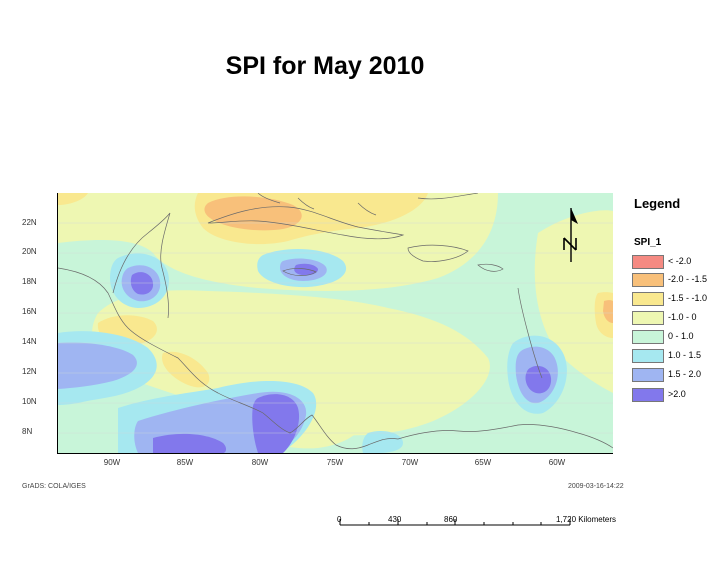  Describe the element at coordinates (571, 238) in the screenshot. I see `north-arrow-icon` at that location.